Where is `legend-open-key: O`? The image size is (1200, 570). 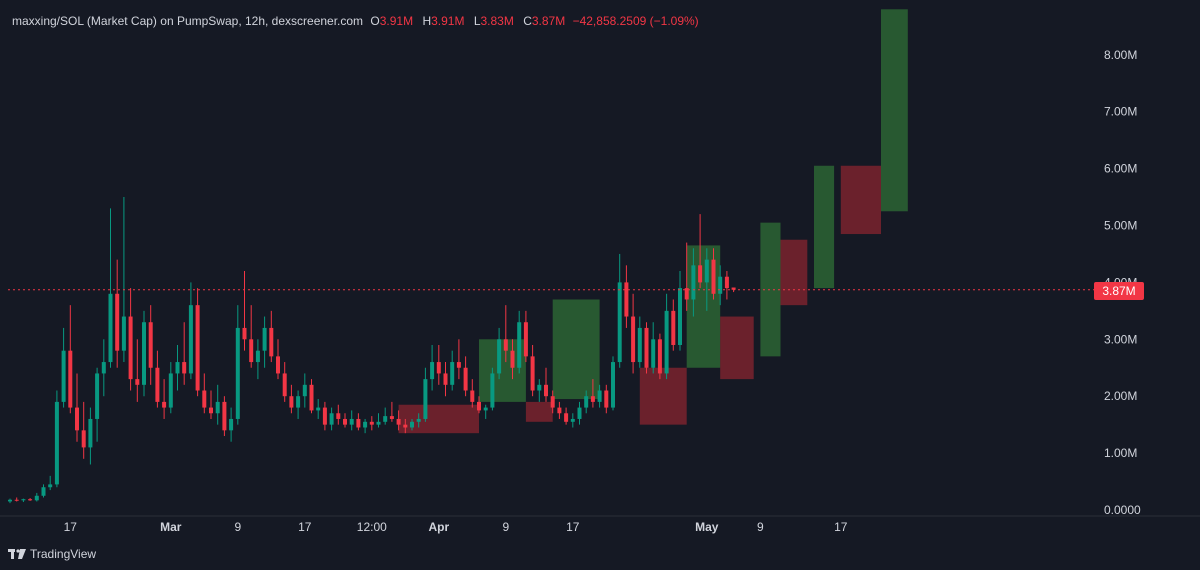 legend-open-key: O is located at coordinates (375, 21).